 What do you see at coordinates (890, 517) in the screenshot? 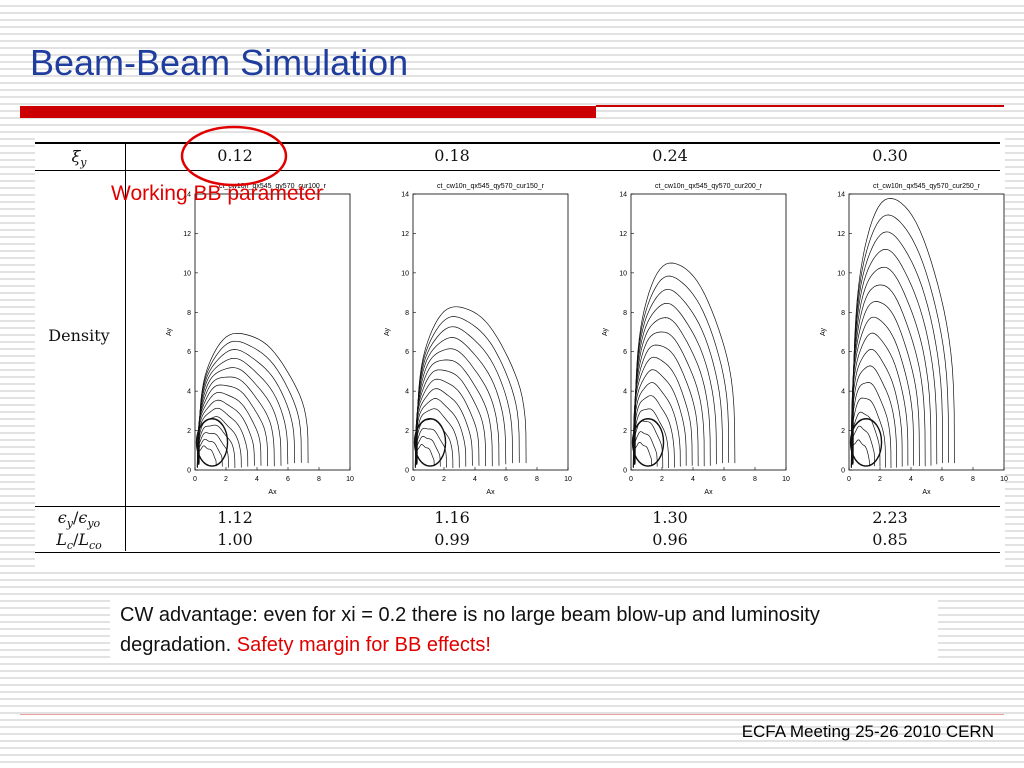
I see `emittance-ratio-4: 2.23` at bounding box center [890, 517].